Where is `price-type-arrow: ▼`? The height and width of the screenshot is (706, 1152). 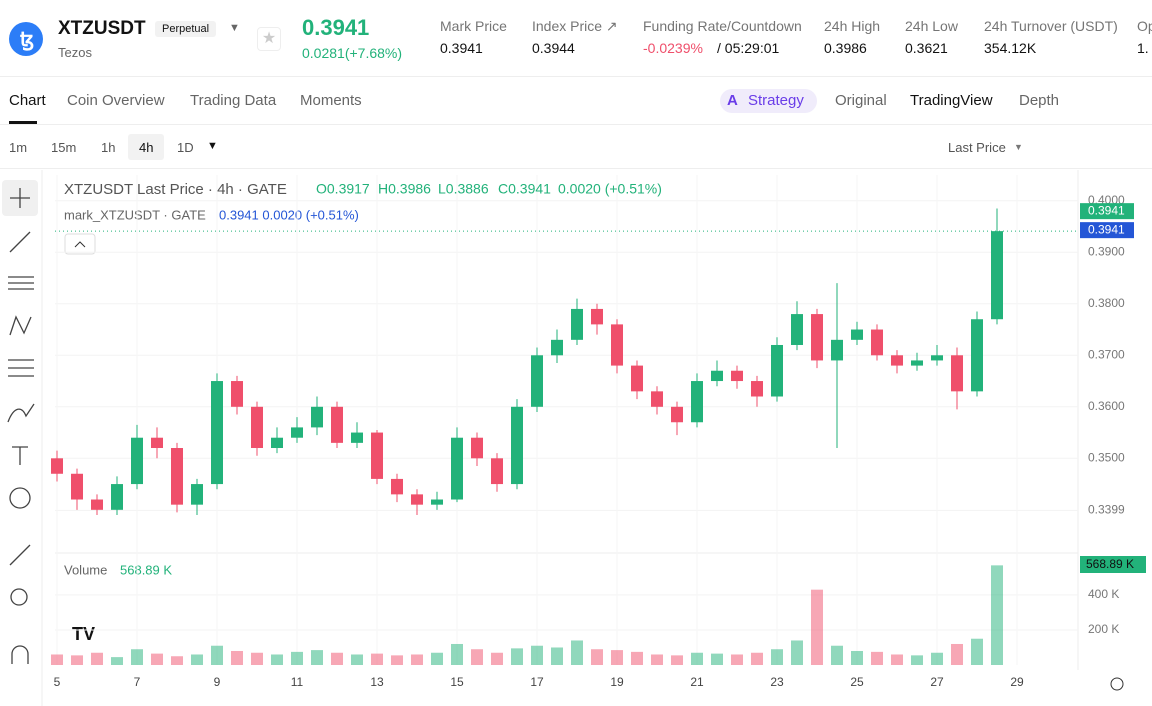 price-type-arrow: ▼ is located at coordinates (1018, 147).